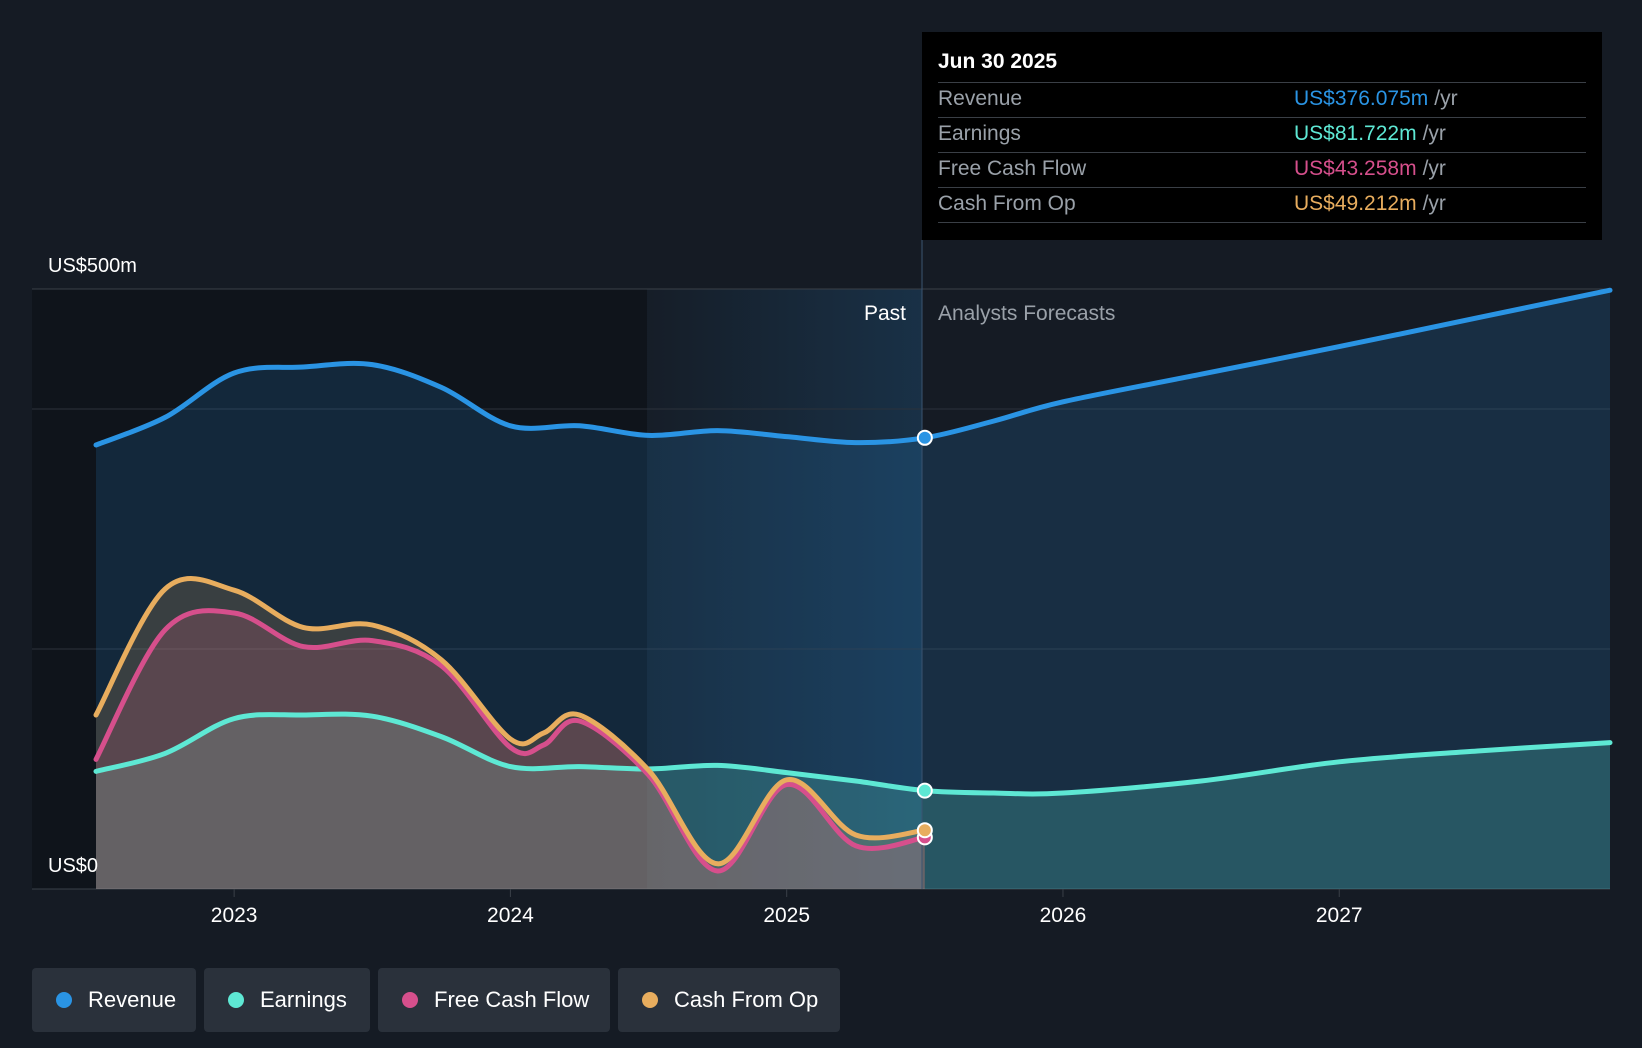  I want to click on legend-label: Cash From Op, so click(746, 999).